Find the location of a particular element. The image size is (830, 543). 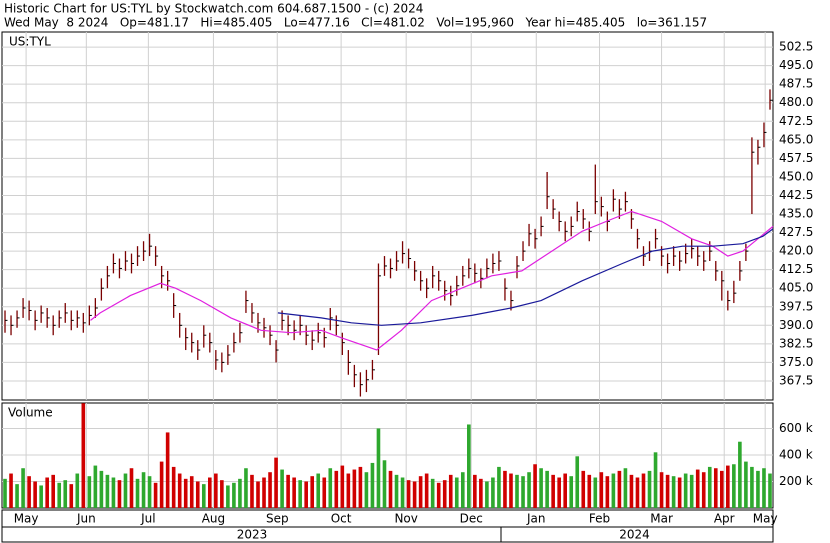

x-tick-label: Sep is located at coordinates (277, 519).